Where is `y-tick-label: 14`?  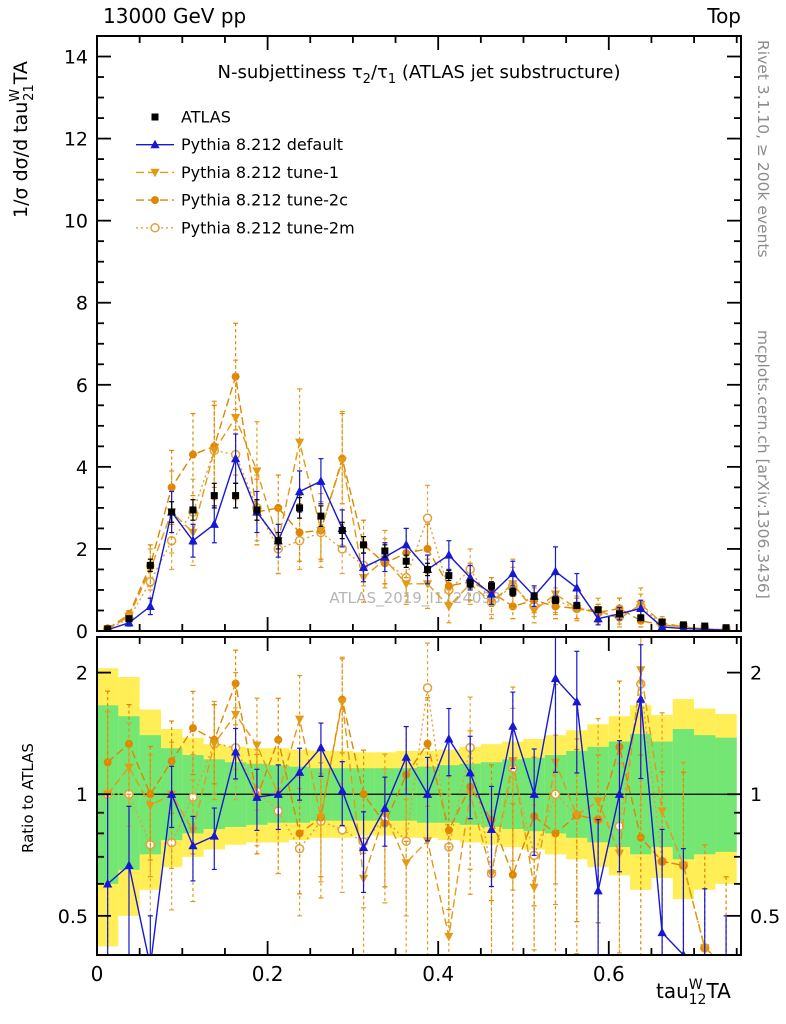
y-tick-label: 14 is located at coordinates (76, 58).